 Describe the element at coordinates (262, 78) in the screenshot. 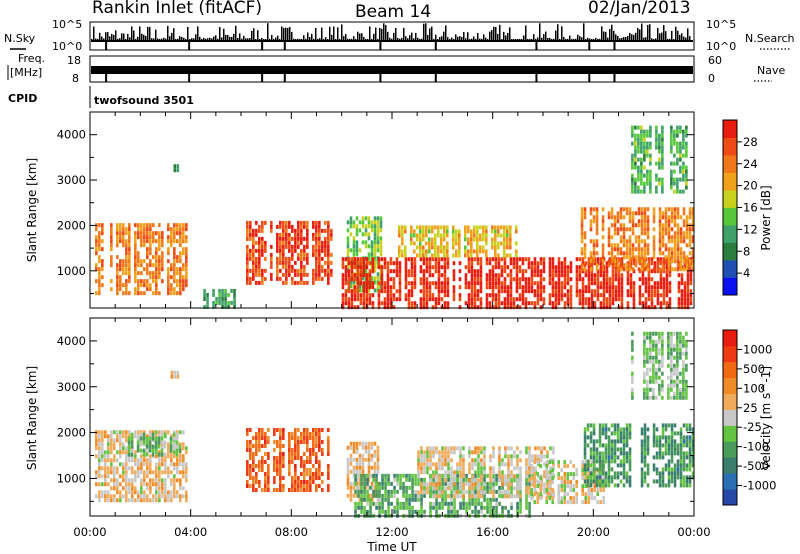

I see `nave-marker` at that location.